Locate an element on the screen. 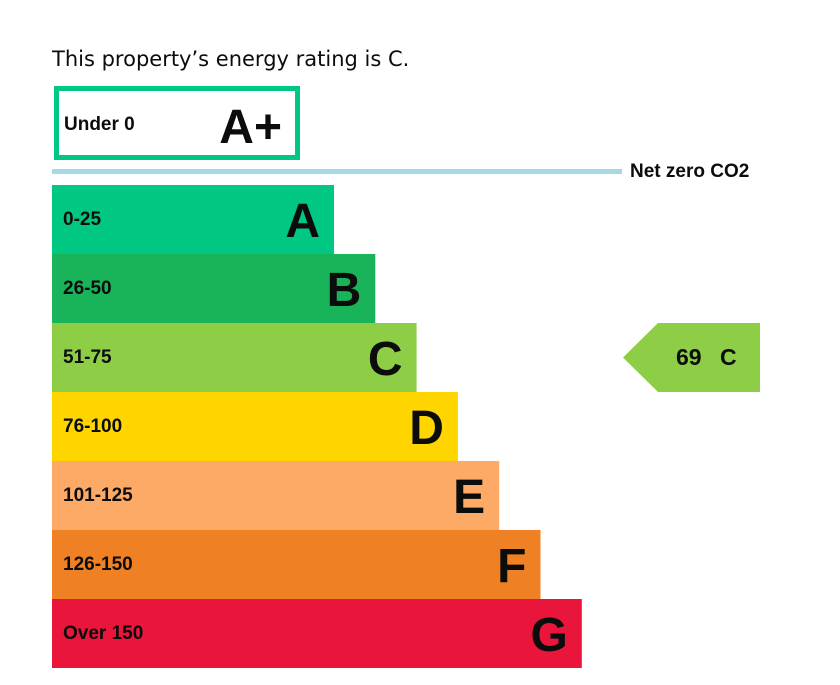  band-f-bar is located at coordinates (296, 564).